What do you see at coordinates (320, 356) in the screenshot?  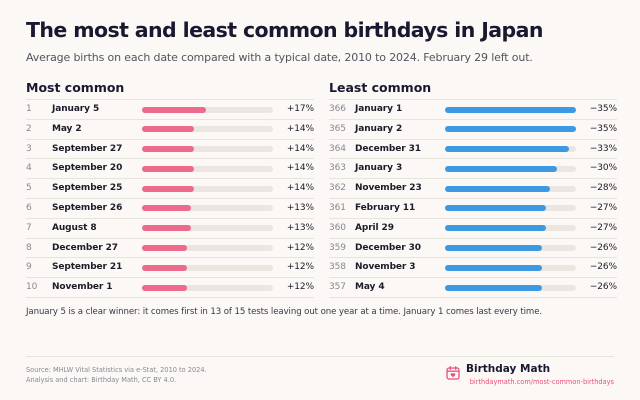 I see `footer-divider` at bounding box center [320, 356].